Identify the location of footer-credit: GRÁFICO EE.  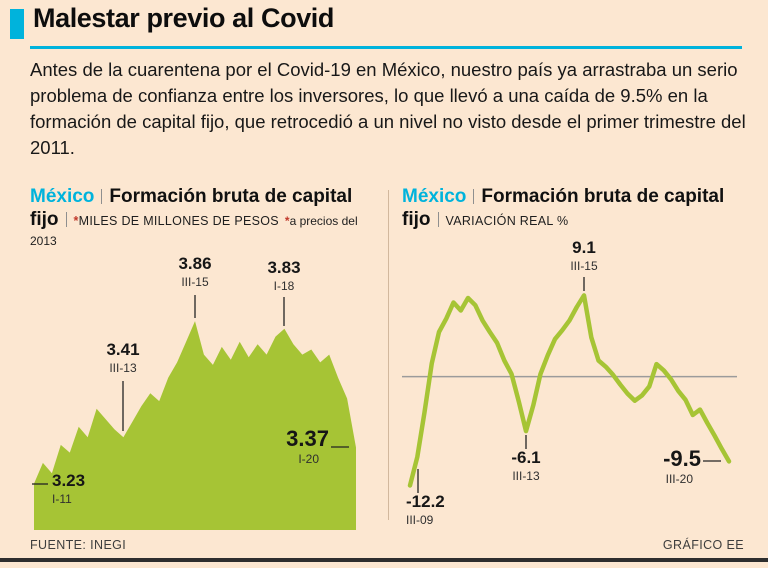
(703, 545).